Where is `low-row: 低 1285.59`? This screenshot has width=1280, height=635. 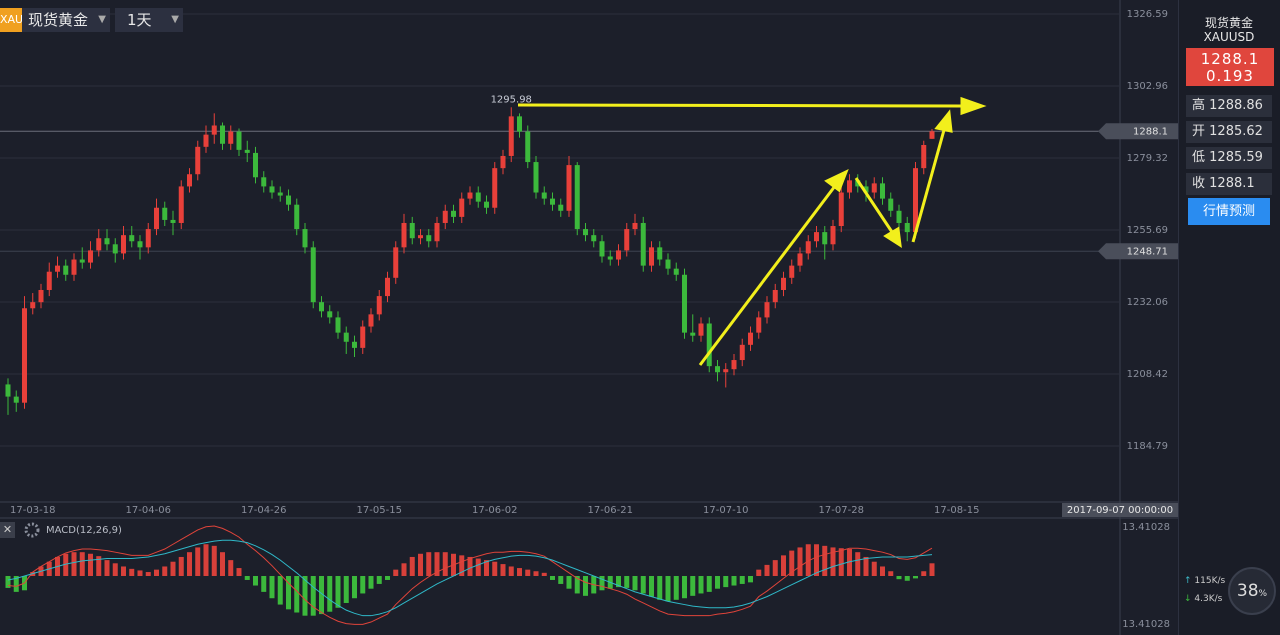
low-row: 低 1285.59 is located at coordinates (1229, 158).